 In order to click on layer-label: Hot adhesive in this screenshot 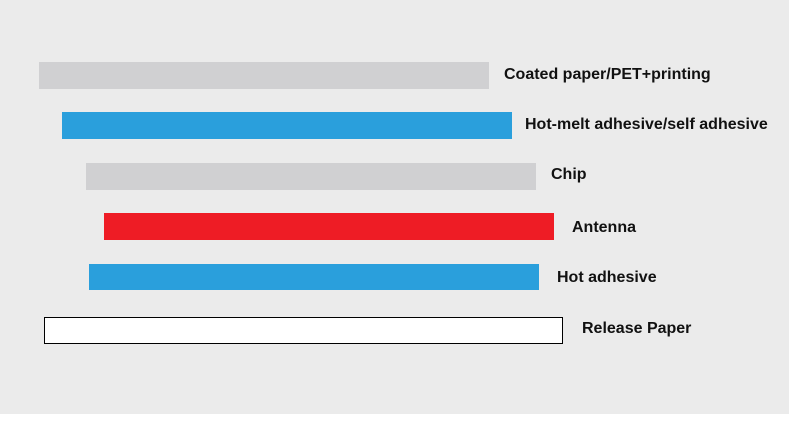, I will do `click(607, 277)`.